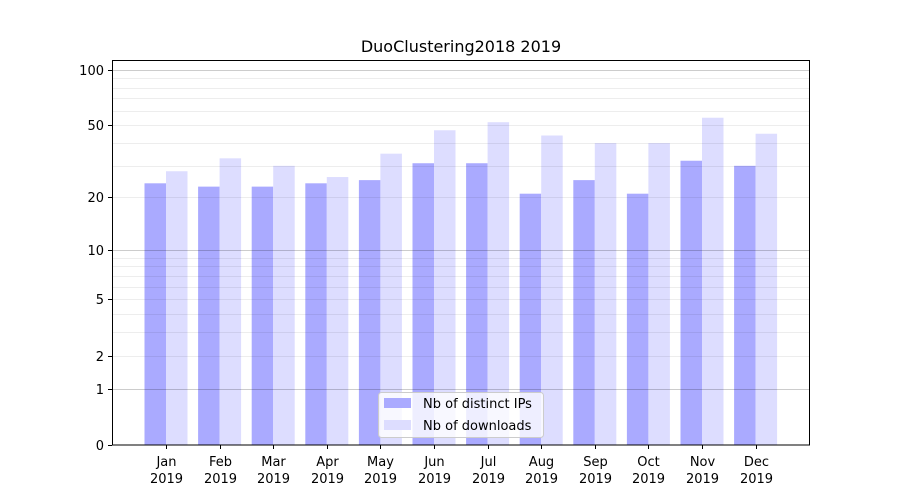  I want to click on x-tick-label-month: Feb, so click(220, 462).